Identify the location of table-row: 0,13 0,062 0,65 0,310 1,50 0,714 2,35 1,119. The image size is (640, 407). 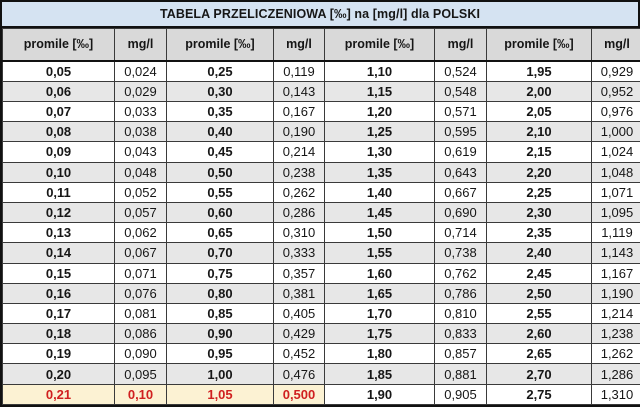
(321, 233).